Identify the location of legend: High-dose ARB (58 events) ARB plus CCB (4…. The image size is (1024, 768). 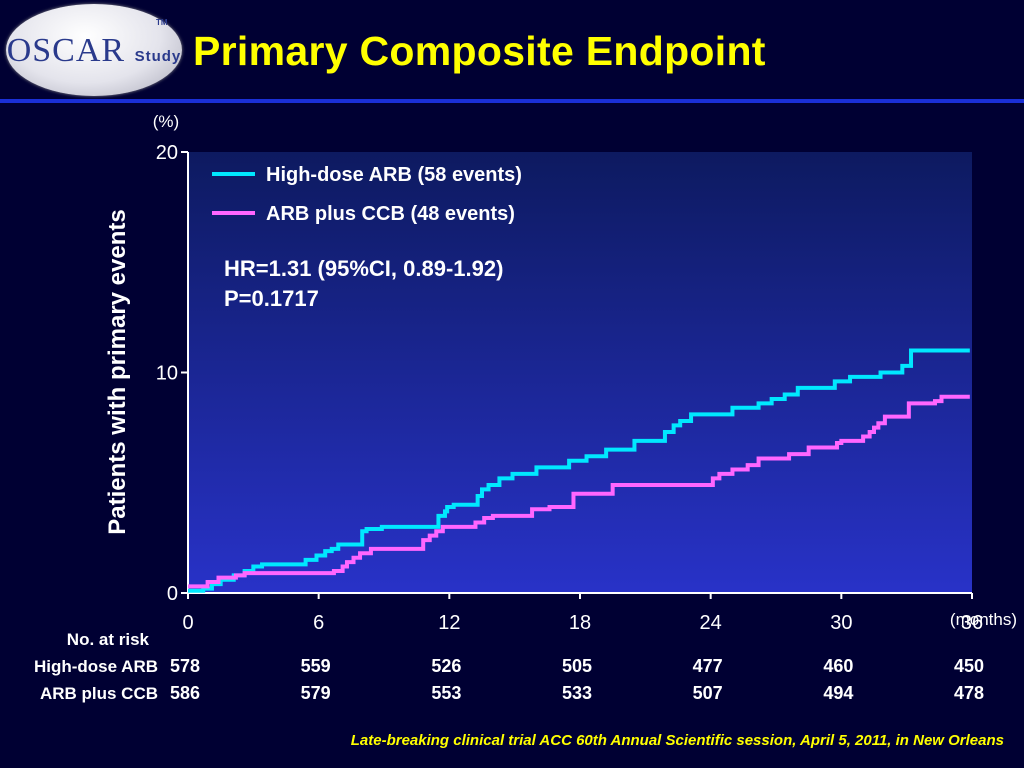
(367, 194).